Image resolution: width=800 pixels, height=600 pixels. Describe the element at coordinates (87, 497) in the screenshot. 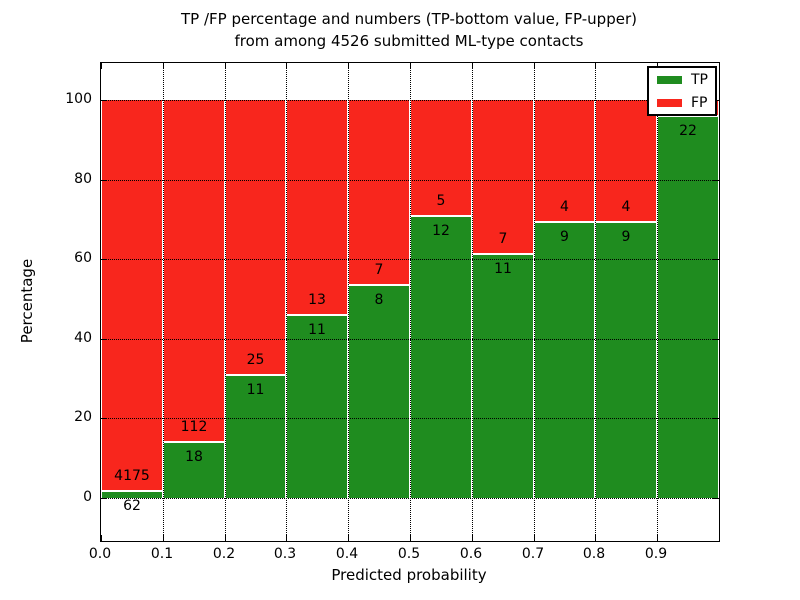

I see `y-tick-label: 0` at that location.